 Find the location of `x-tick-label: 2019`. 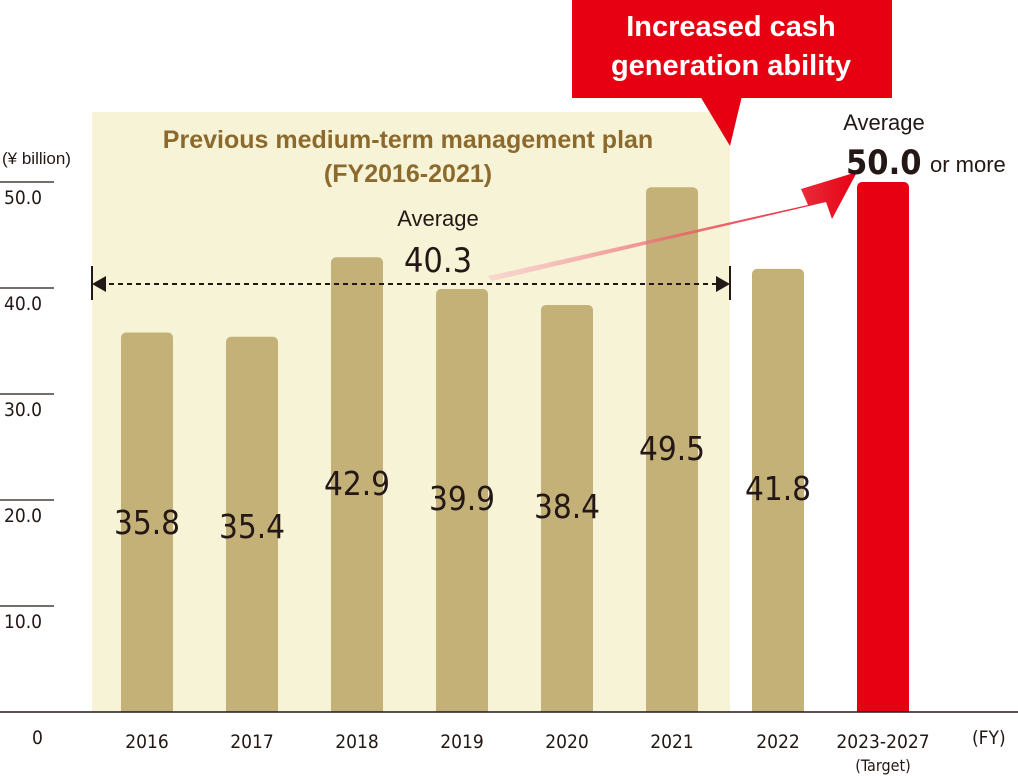

x-tick-label: 2019 is located at coordinates (462, 742).